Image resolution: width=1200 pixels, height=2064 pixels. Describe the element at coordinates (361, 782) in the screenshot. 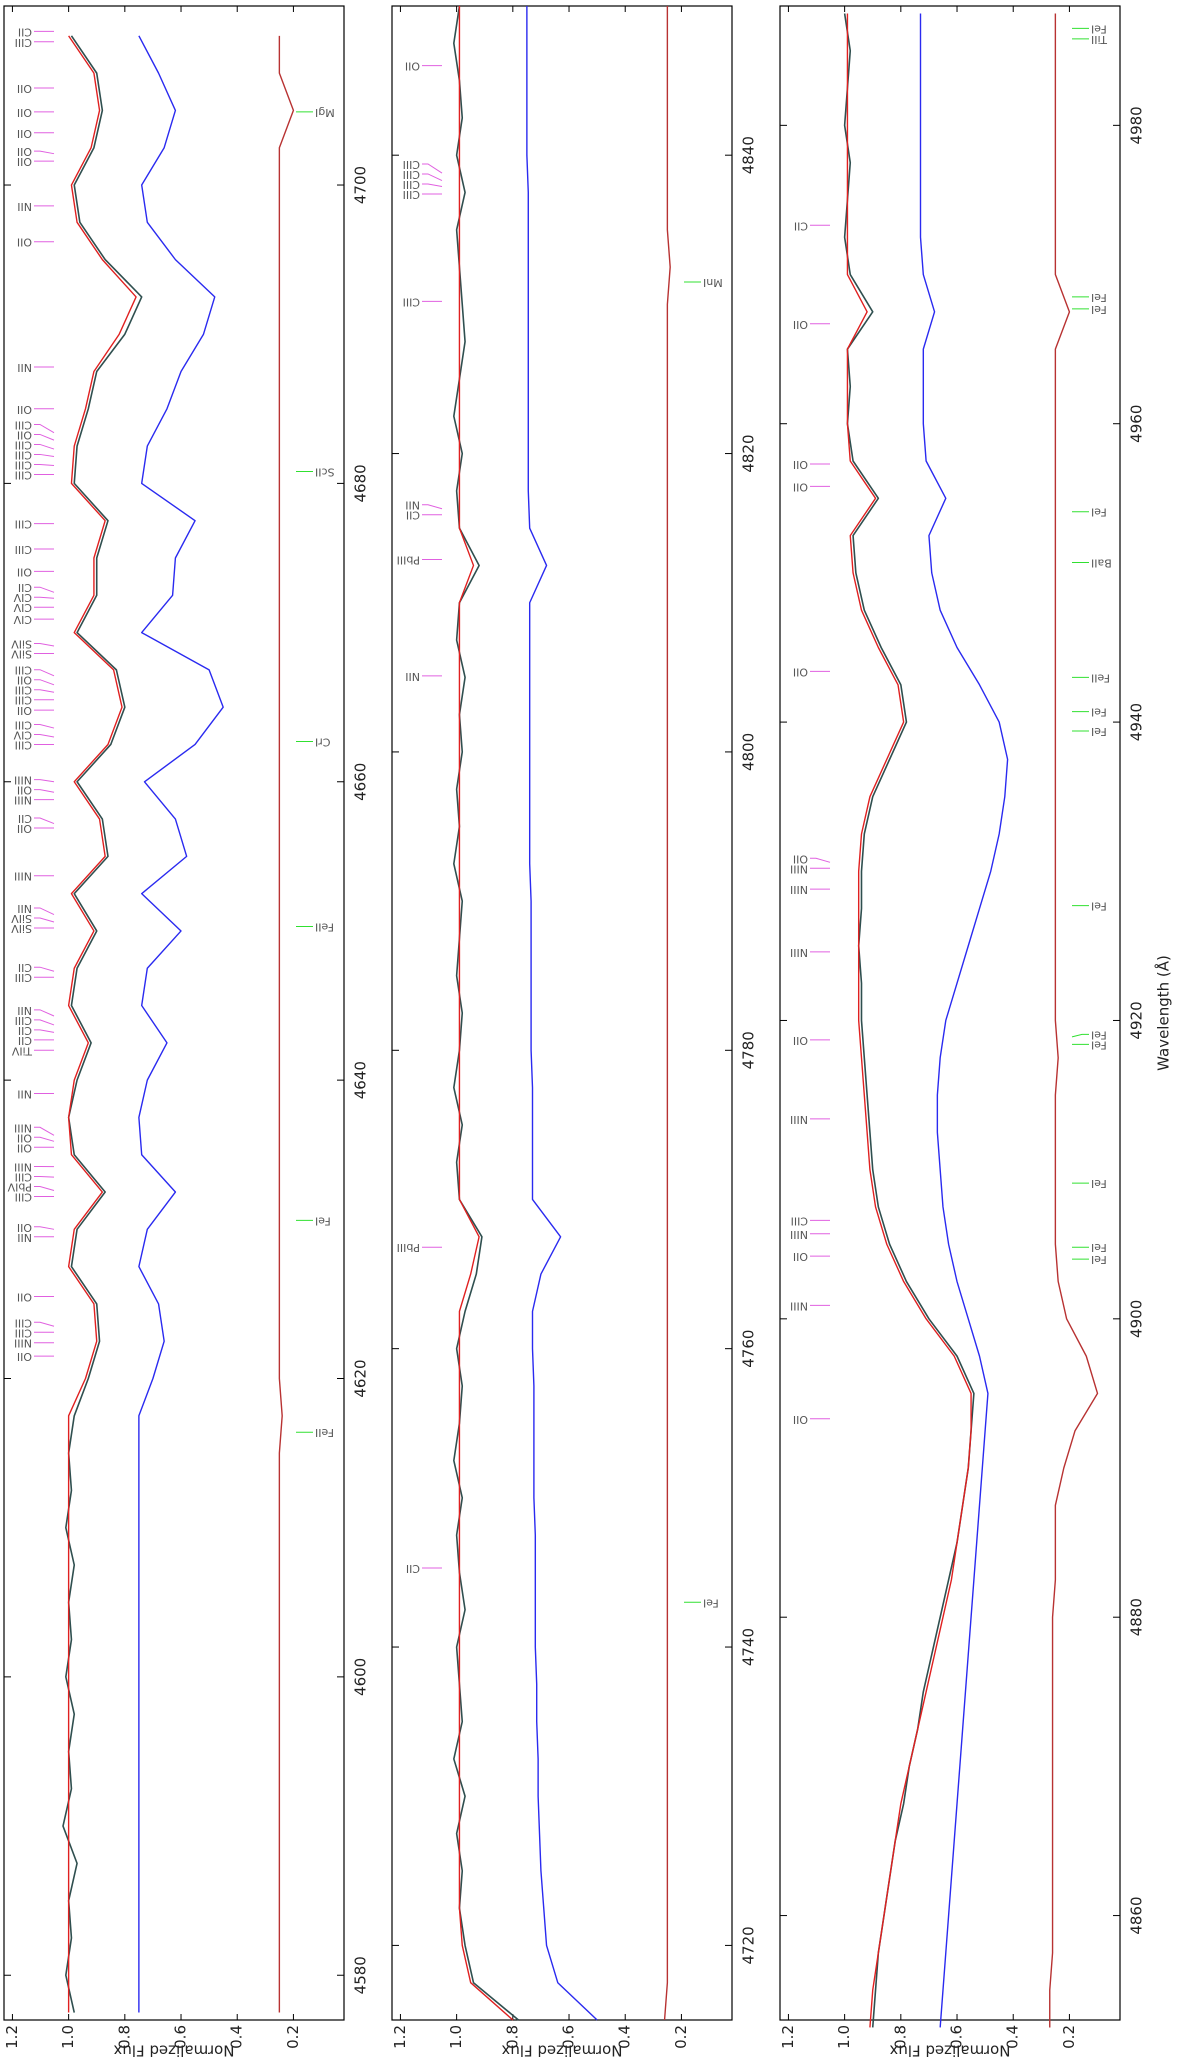

I see `x-tick-label: 4660` at that location.